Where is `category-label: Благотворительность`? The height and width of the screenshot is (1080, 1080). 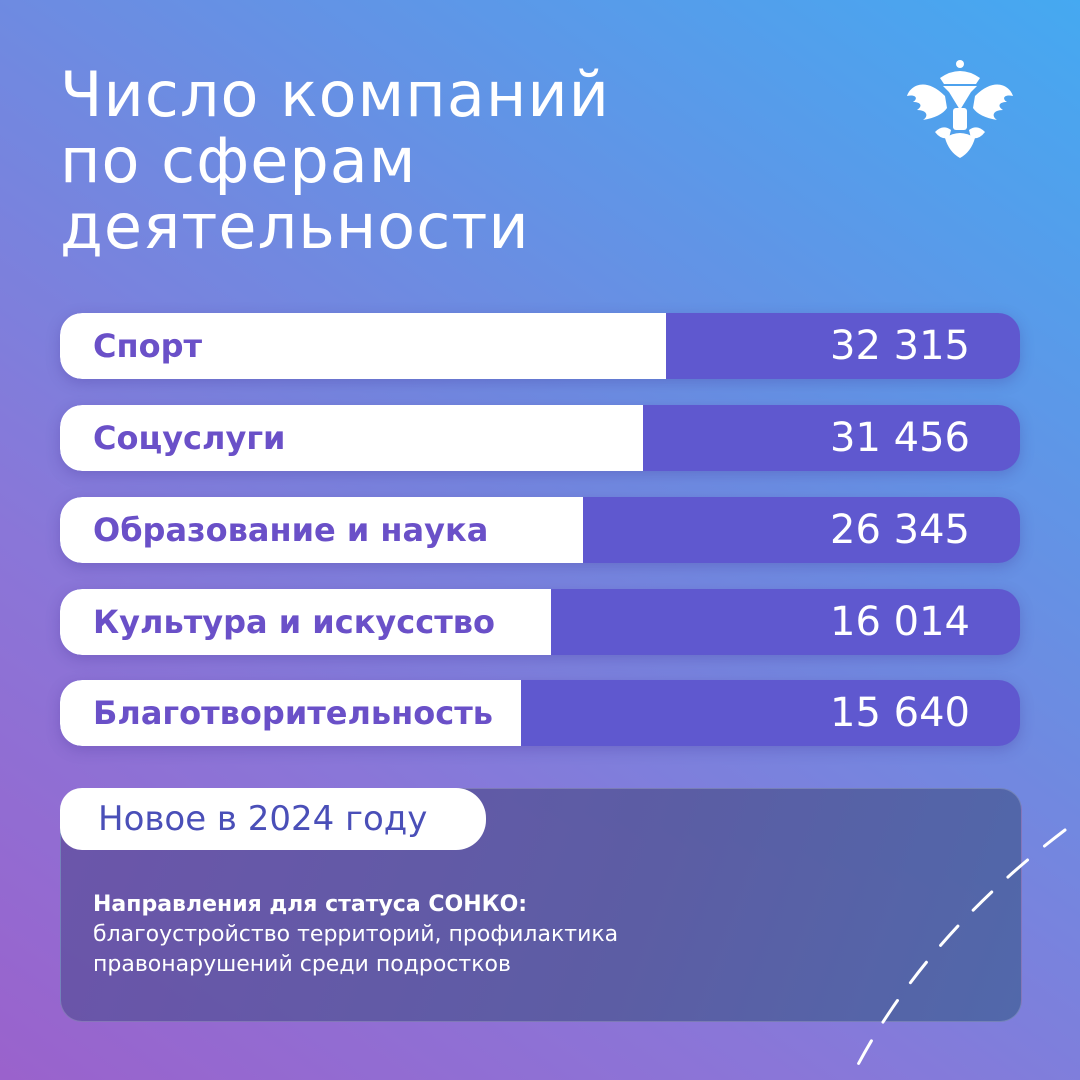
category-label: Благотворительность is located at coordinates (293, 713).